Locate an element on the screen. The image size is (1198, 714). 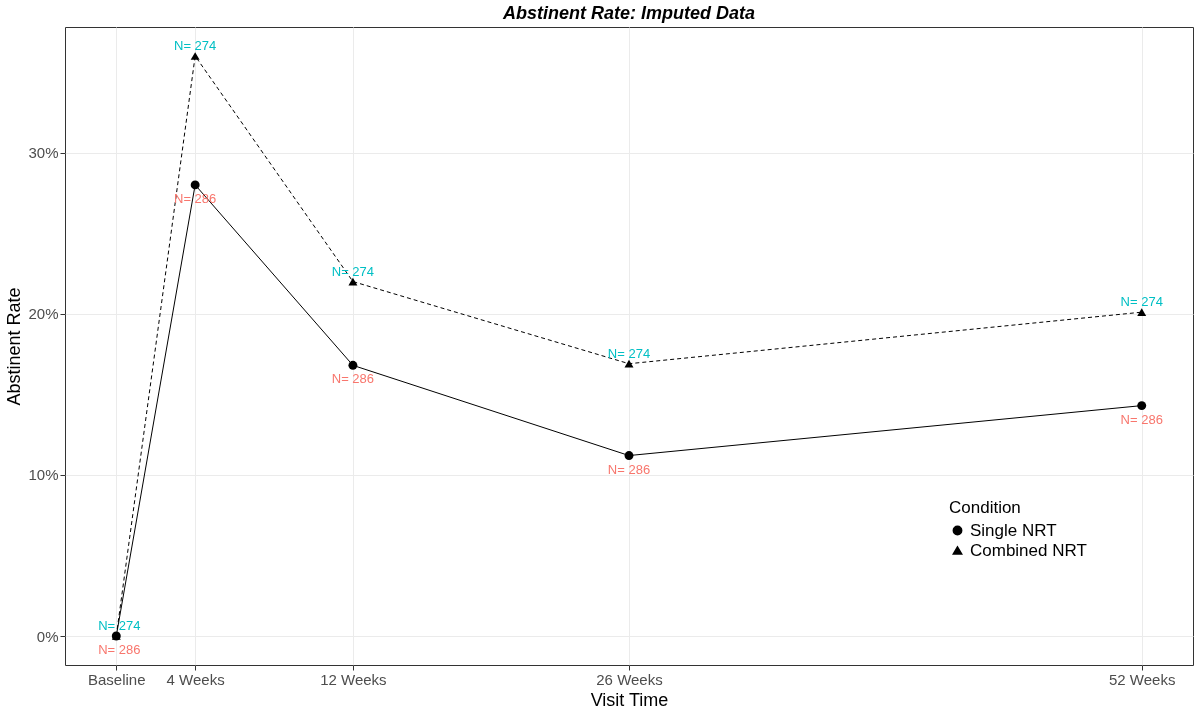
y-tick-label: 0% is located at coordinates (47, 636).